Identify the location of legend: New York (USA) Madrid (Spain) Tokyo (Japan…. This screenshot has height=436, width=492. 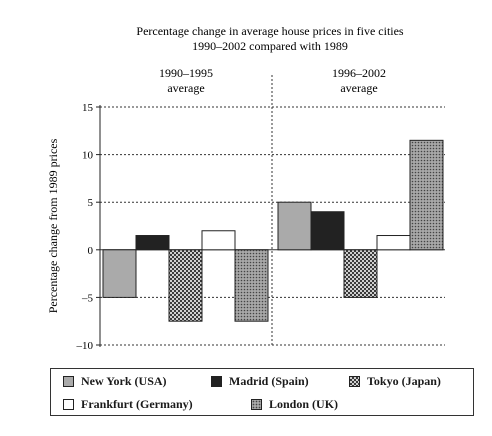
(262, 392).